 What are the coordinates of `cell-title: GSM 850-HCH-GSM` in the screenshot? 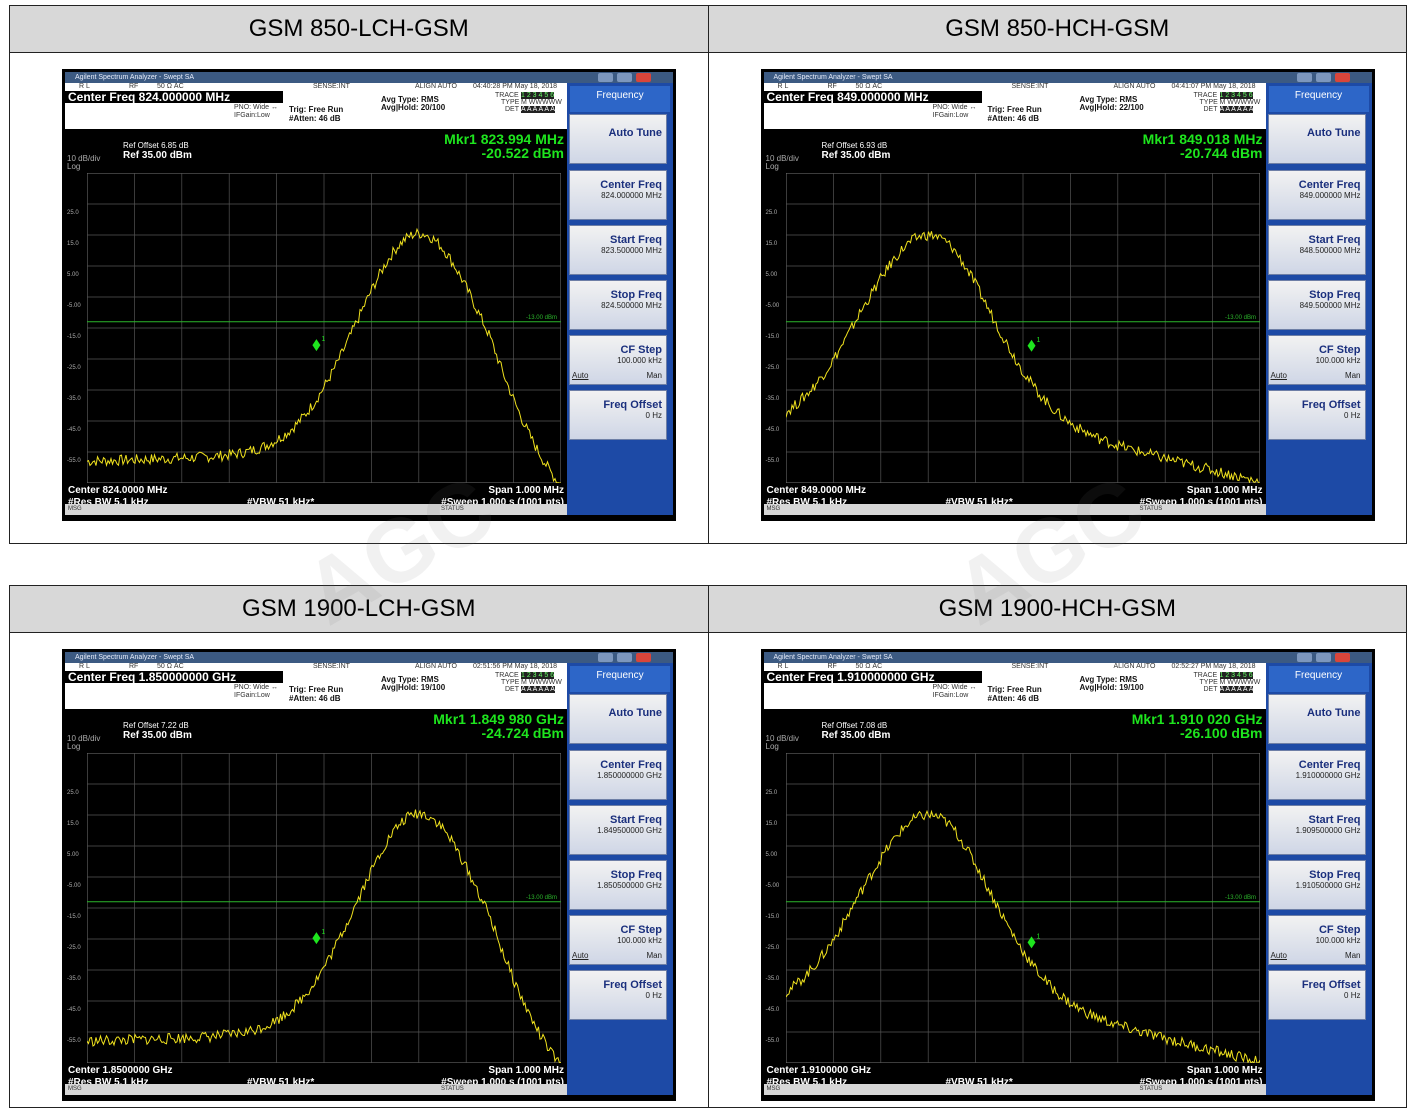 It's located at (1057, 29).